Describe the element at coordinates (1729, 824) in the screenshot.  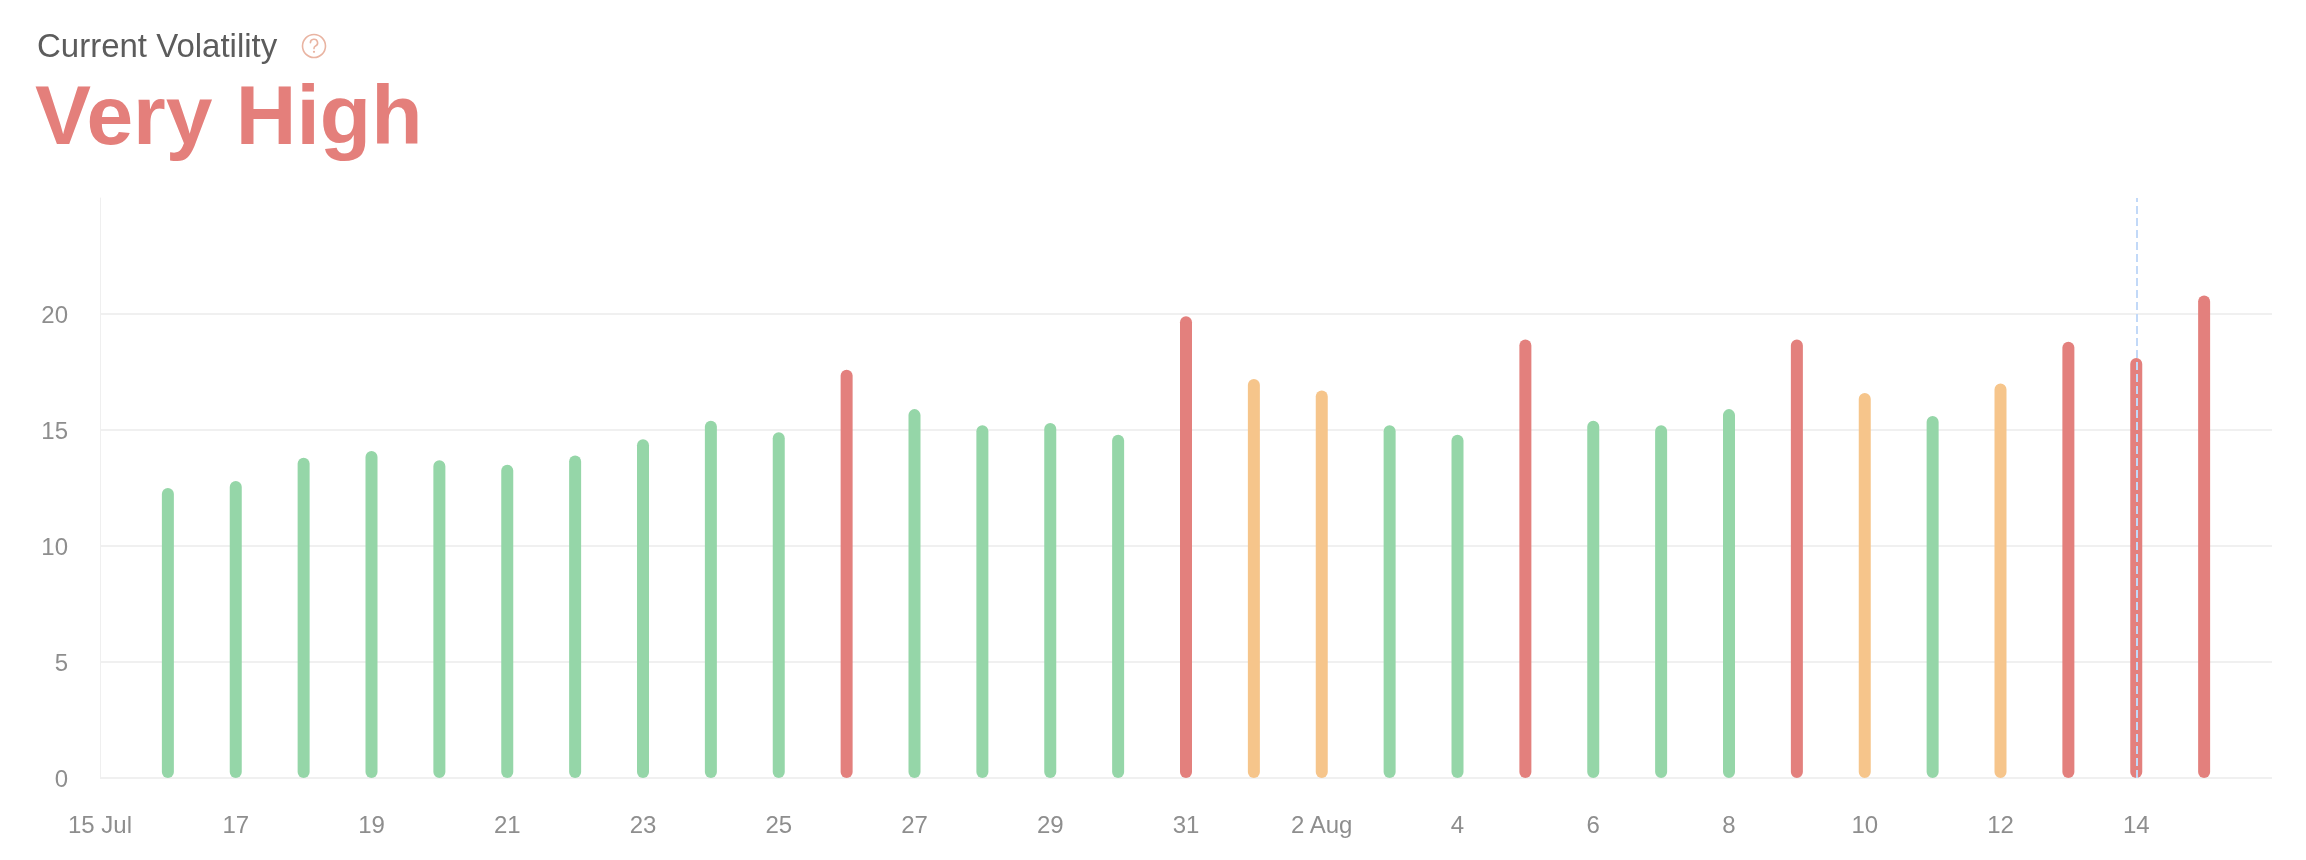
I see `x-tick-label: 8` at that location.